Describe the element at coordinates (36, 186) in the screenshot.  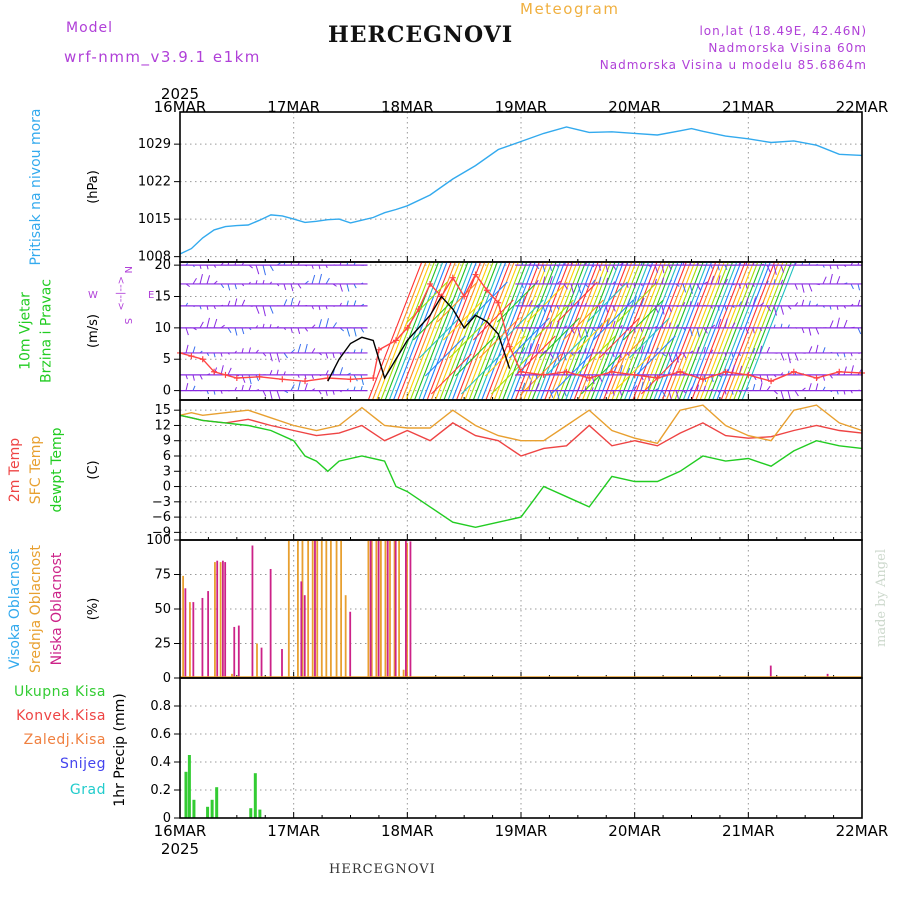
I see `pressure-label-0: Pritisak na nivou mora` at that location.